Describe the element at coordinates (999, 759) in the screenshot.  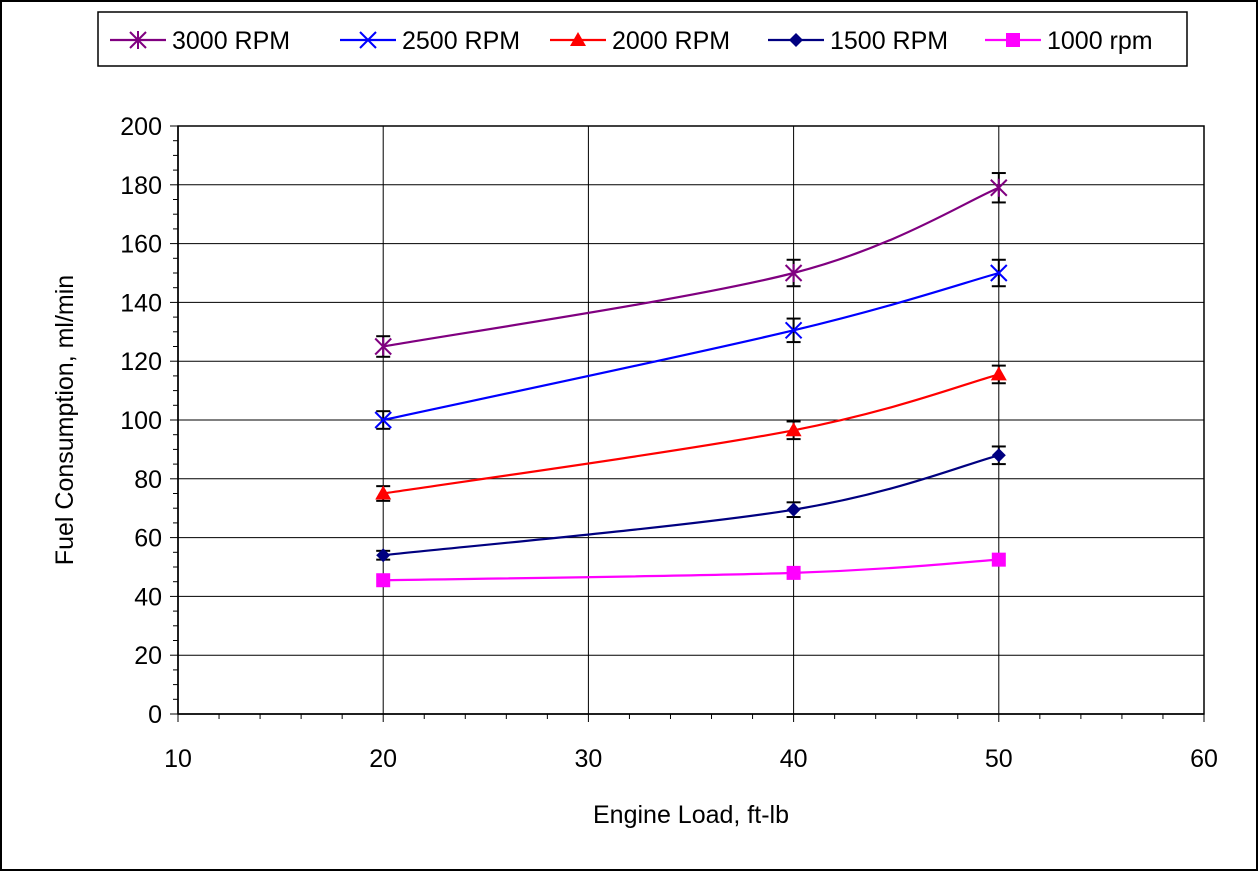
I see `x-tick-label: 50` at that location.